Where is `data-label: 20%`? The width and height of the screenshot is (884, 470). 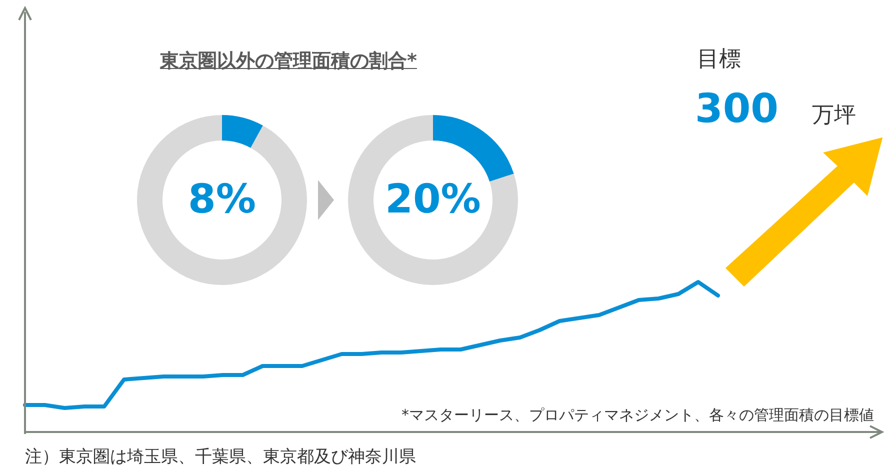
data-label: 20% is located at coordinates (433, 199).